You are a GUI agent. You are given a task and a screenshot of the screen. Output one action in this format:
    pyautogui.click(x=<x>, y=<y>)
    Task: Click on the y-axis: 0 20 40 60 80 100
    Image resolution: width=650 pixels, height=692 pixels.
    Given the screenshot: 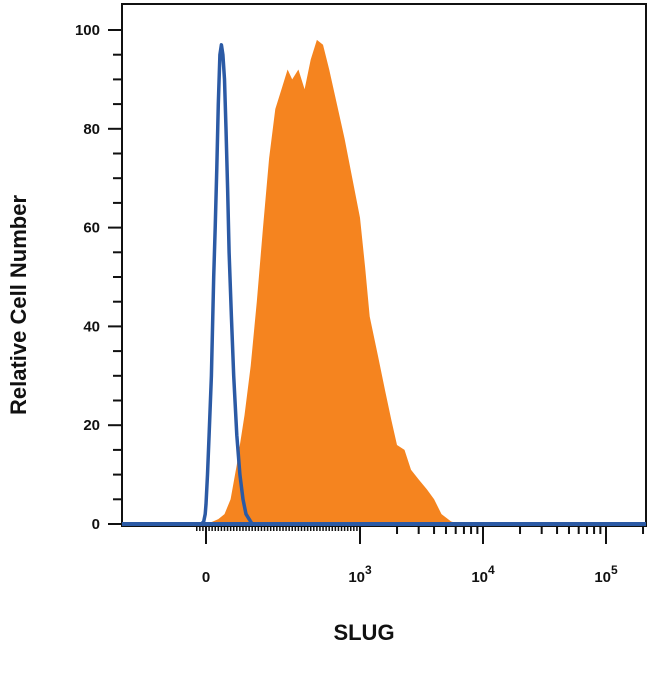 What is the action you would take?
    pyautogui.click(x=98, y=277)
    